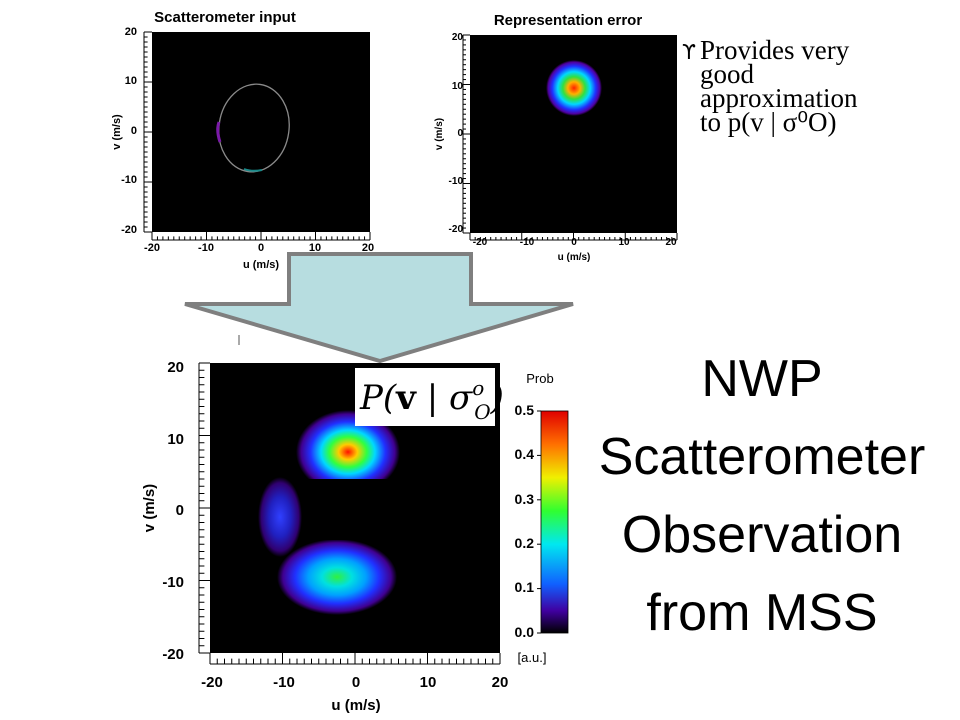 The width and height of the screenshot is (960, 720). Describe the element at coordinates (568, 20) in the screenshot. I see `representation-error-title: Representation error` at that location.